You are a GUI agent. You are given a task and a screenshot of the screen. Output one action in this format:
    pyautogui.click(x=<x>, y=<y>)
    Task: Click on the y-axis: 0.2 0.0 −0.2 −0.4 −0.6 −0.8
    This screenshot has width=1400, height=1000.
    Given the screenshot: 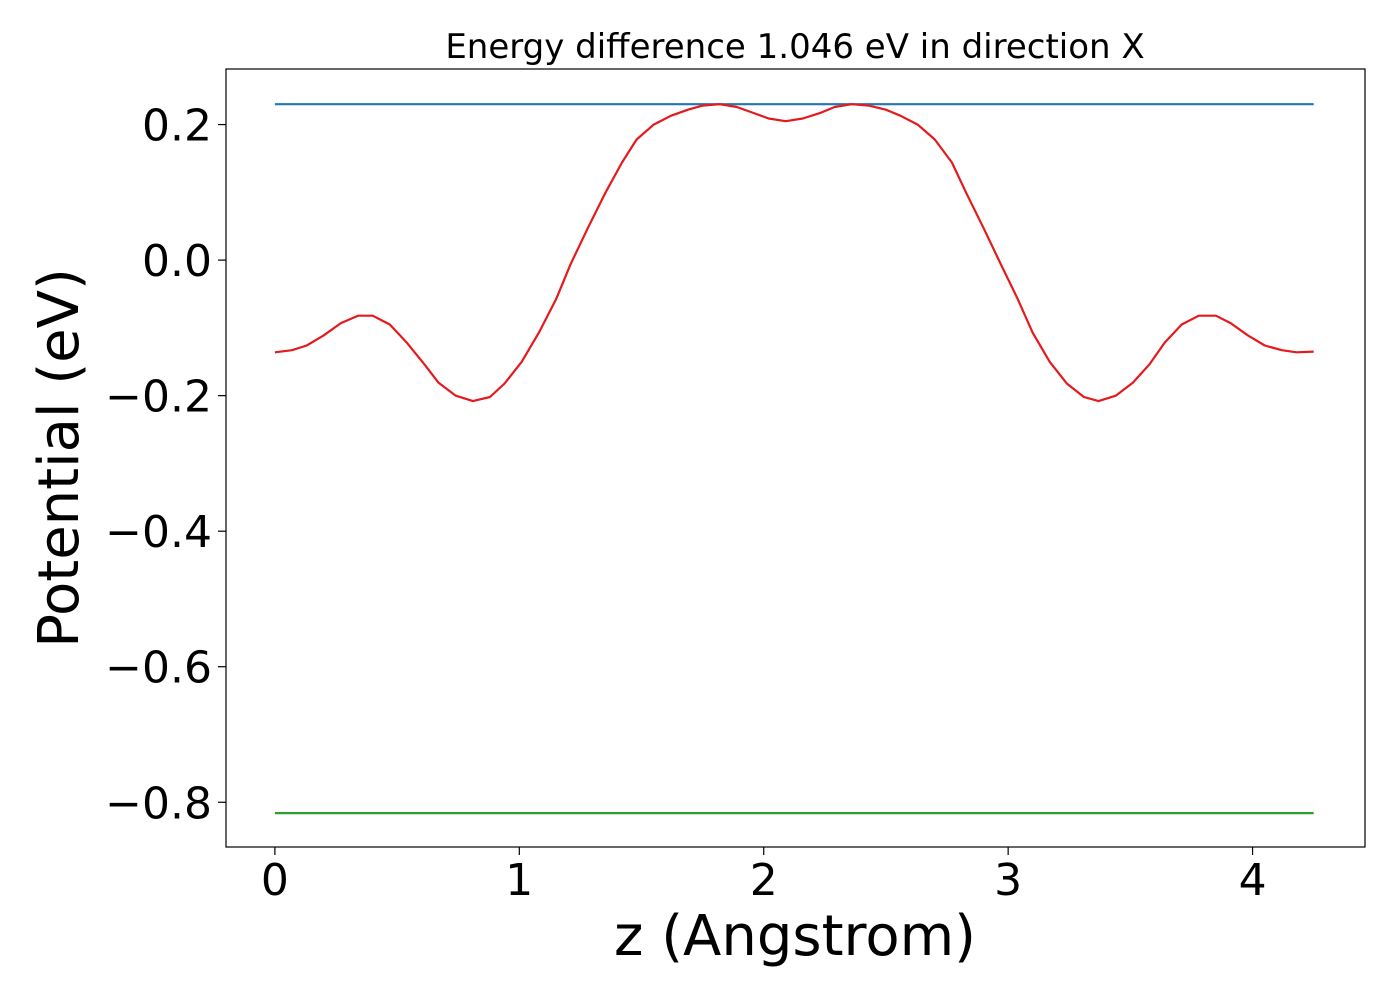 What is the action you would take?
    pyautogui.click(x=165, y=465)
    